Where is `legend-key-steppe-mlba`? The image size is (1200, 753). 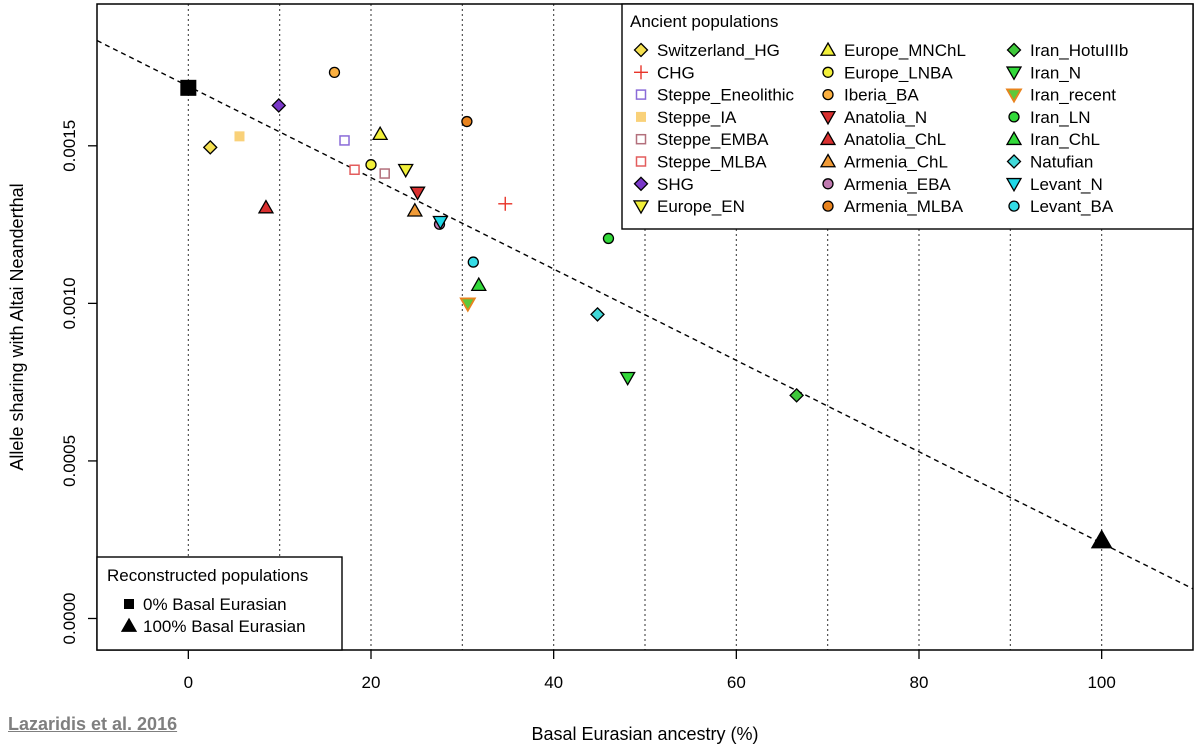 legend-key-steppe-mlba is located at coordinates (641, 161).